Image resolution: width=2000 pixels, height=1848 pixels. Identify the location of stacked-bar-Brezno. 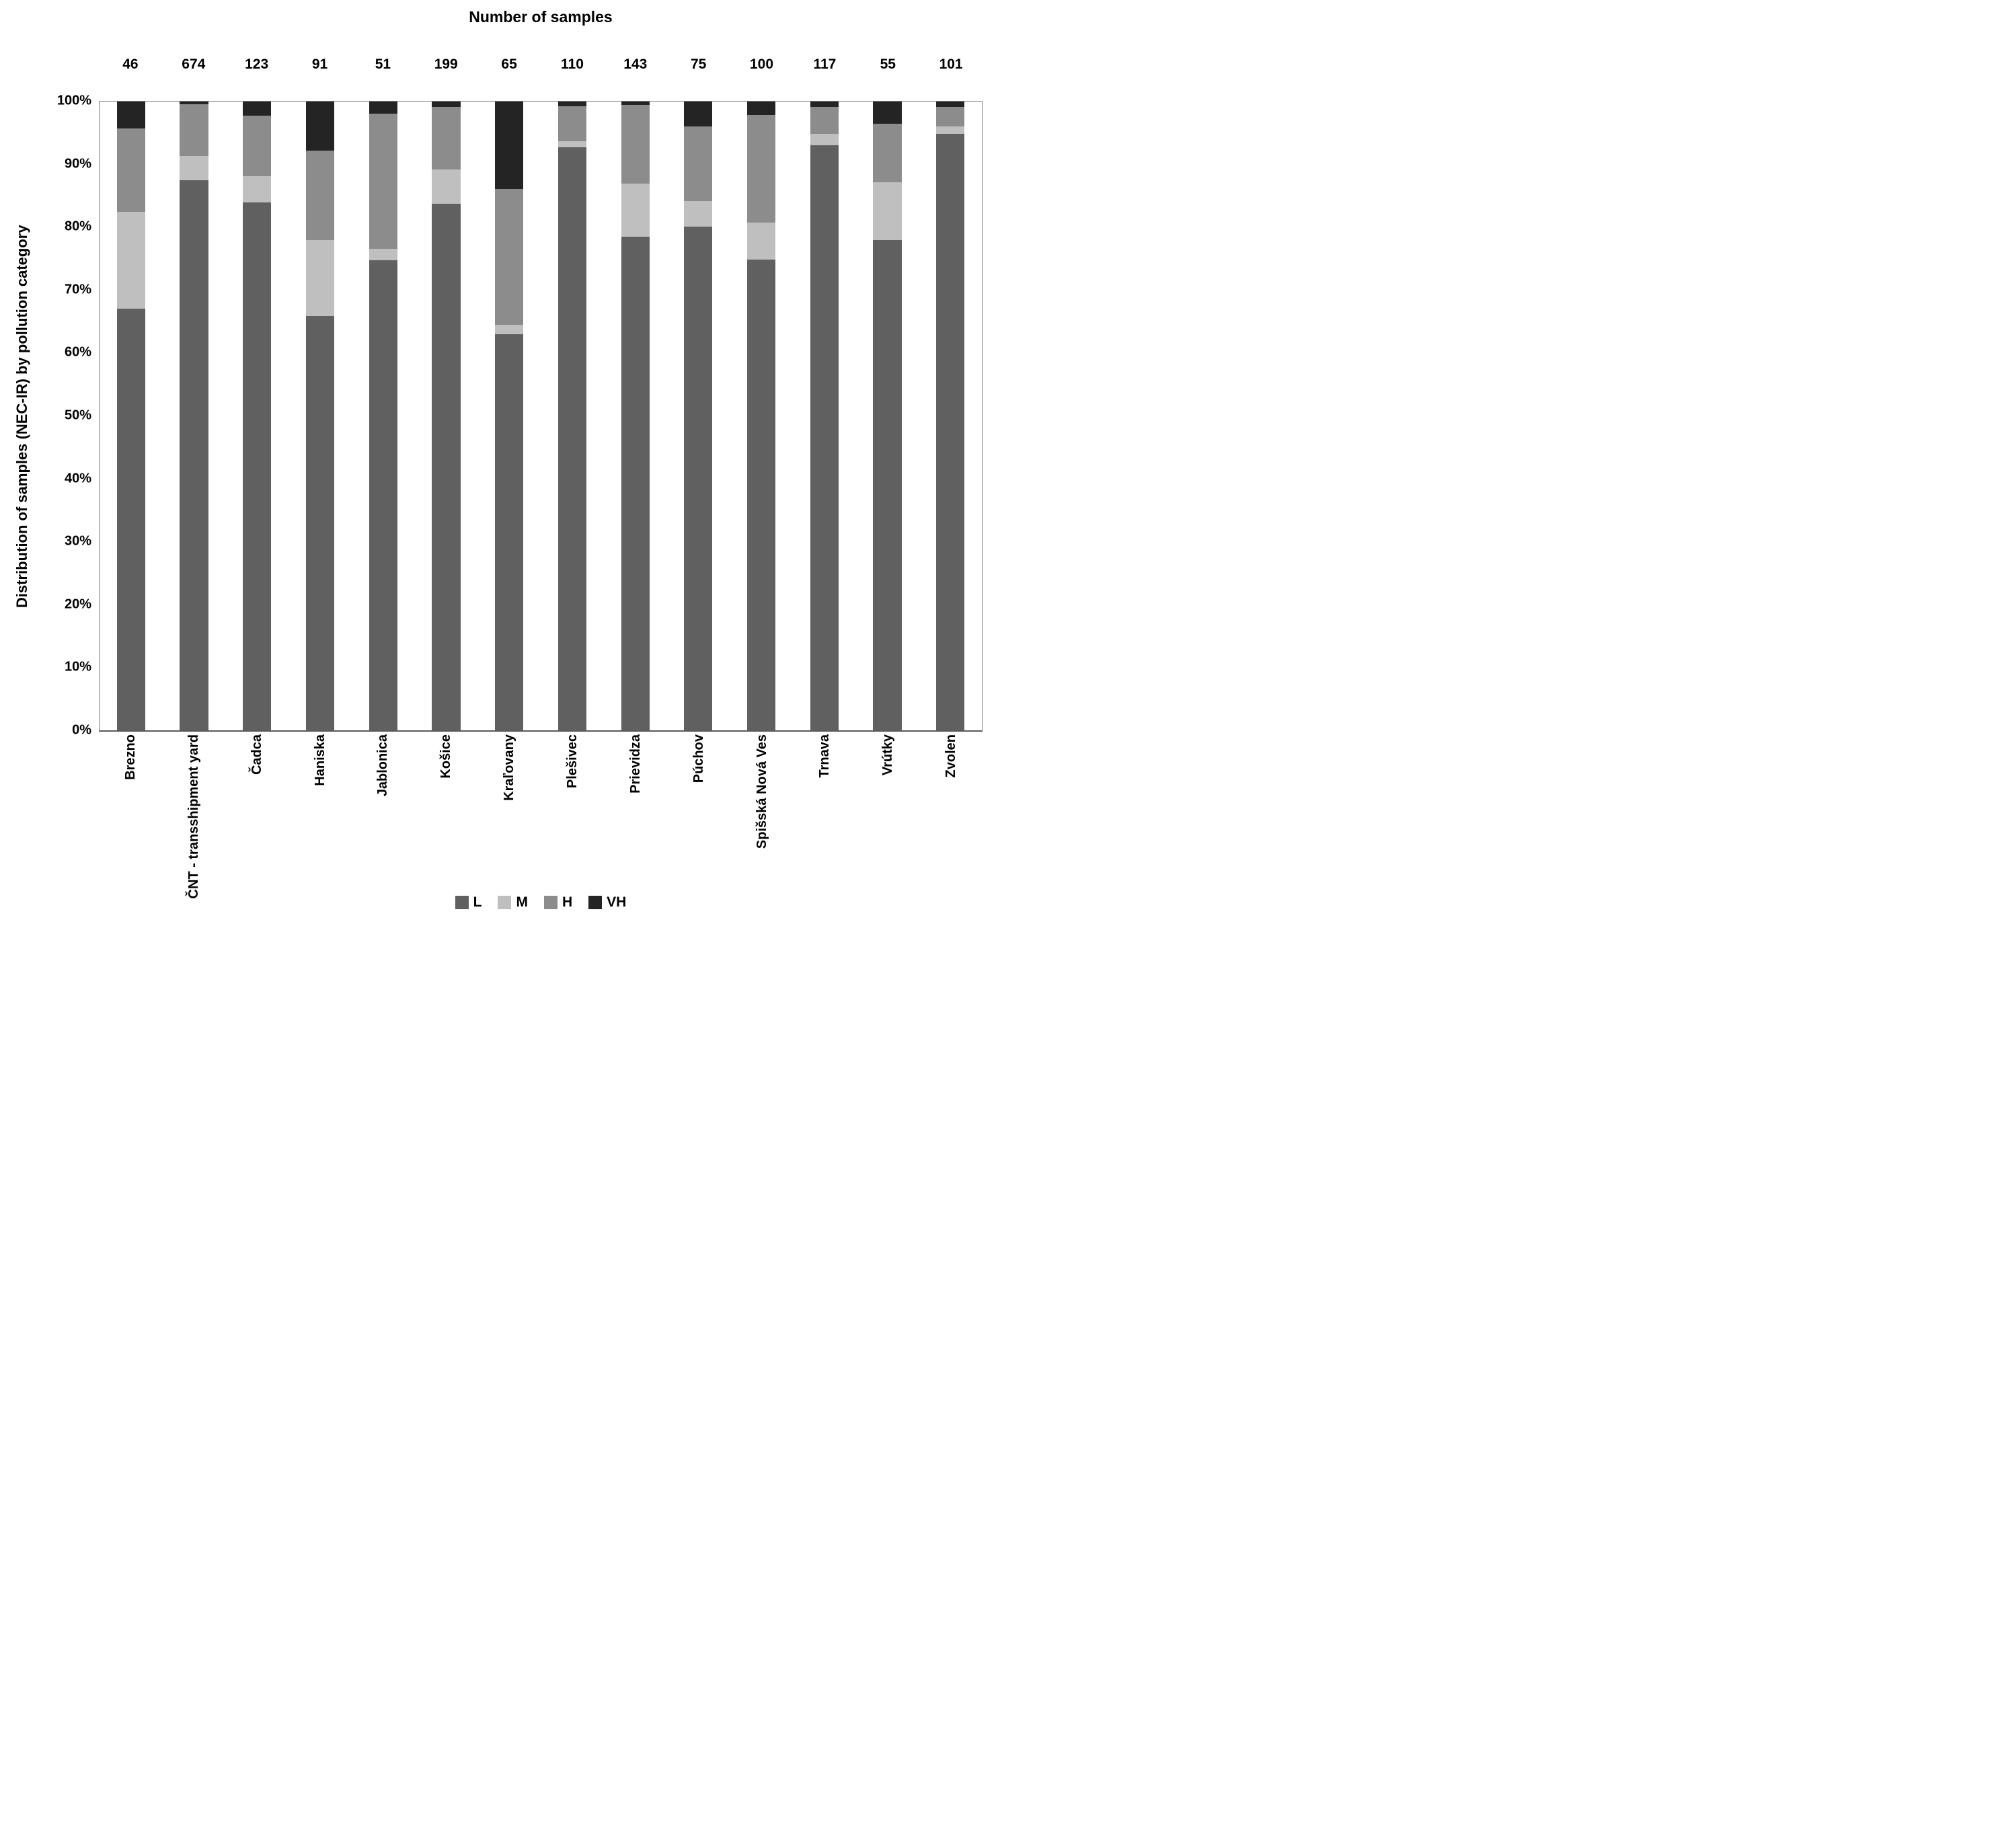
(130, 416).